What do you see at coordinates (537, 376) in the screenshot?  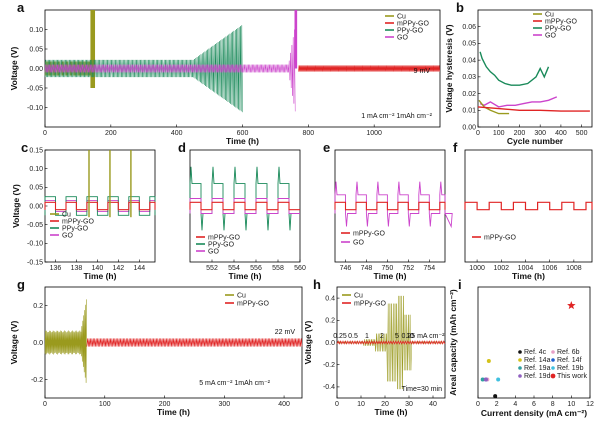 I see `legend-entry: Ref. 19d` at bounding box center [537, 376].